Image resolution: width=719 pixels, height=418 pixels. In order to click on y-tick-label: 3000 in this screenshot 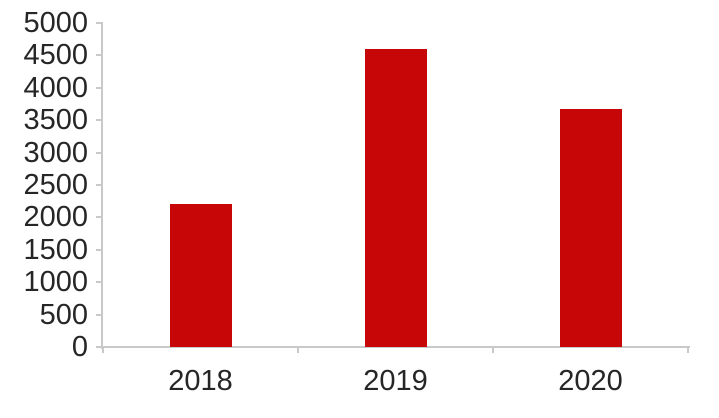, I will do `click(55, 152)`.